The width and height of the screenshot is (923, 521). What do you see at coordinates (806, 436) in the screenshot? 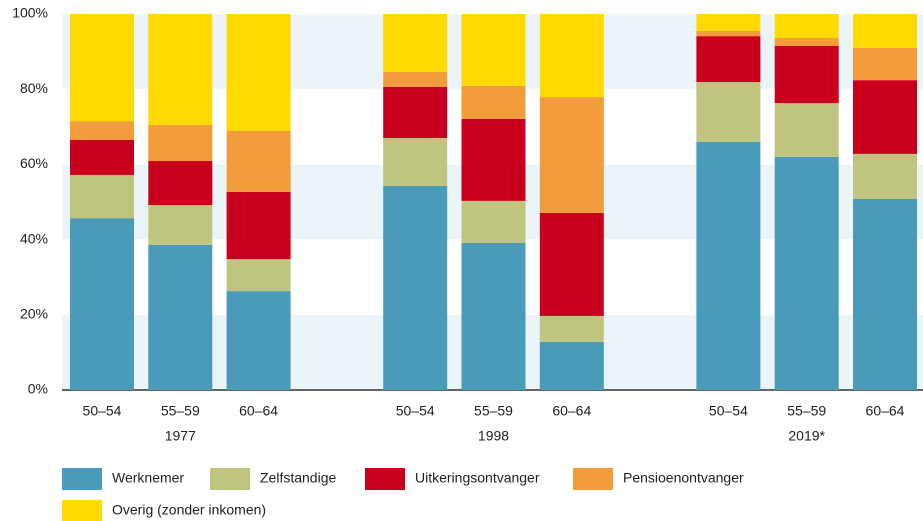
I see `group-label: 2019*` at bounding box center [806, 436].